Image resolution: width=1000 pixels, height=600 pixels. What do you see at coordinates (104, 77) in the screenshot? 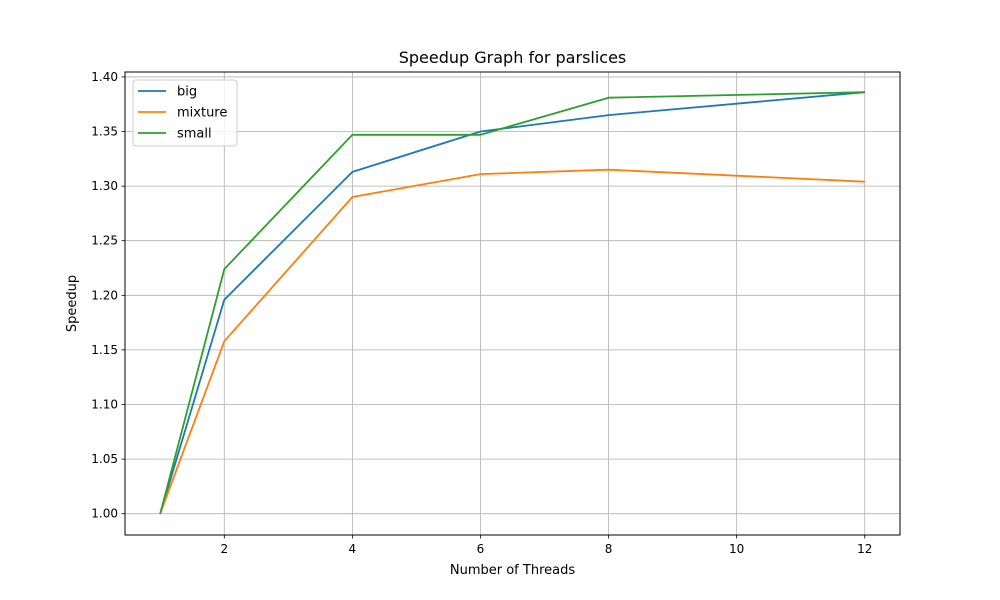
I see `y-tick-label: 1.40` at bounding box center [104, 77].